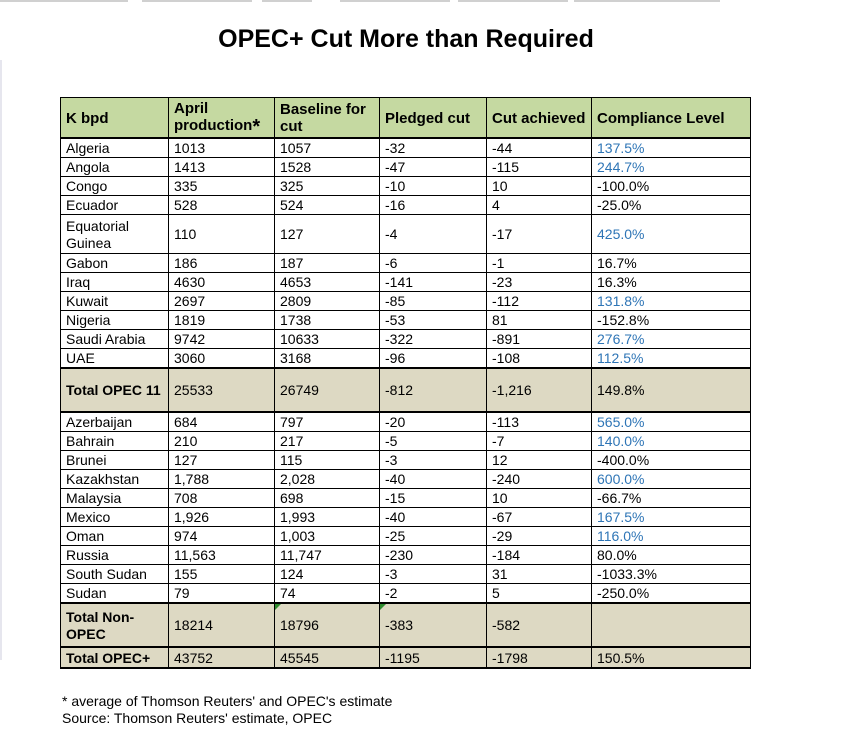 This screenshot has height=756, width=854. What do you see at coordinates (221, 186) in the screenshot?
I see `april-production-cell: 335` at bounding box center [221, 186].